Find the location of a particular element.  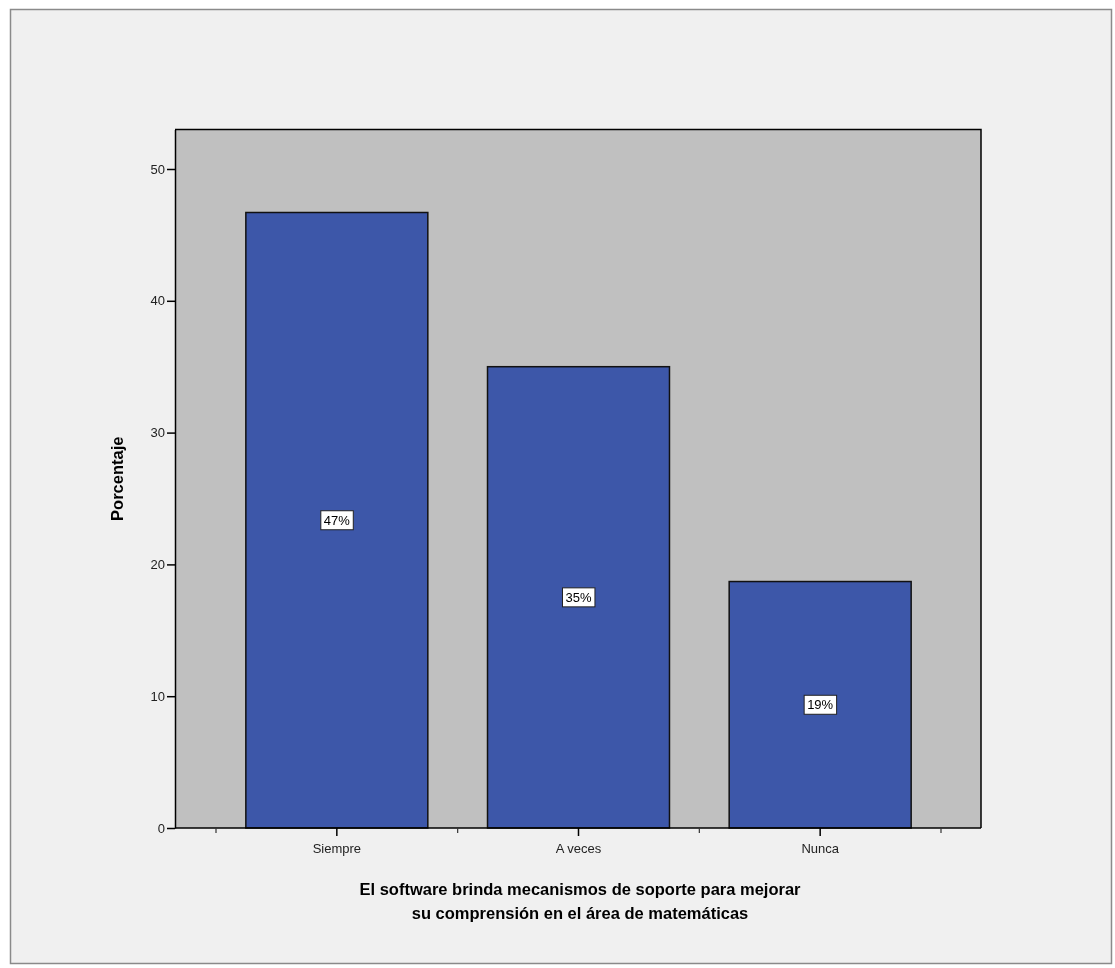

data-label: 19% is located at coordinates (820, 705).